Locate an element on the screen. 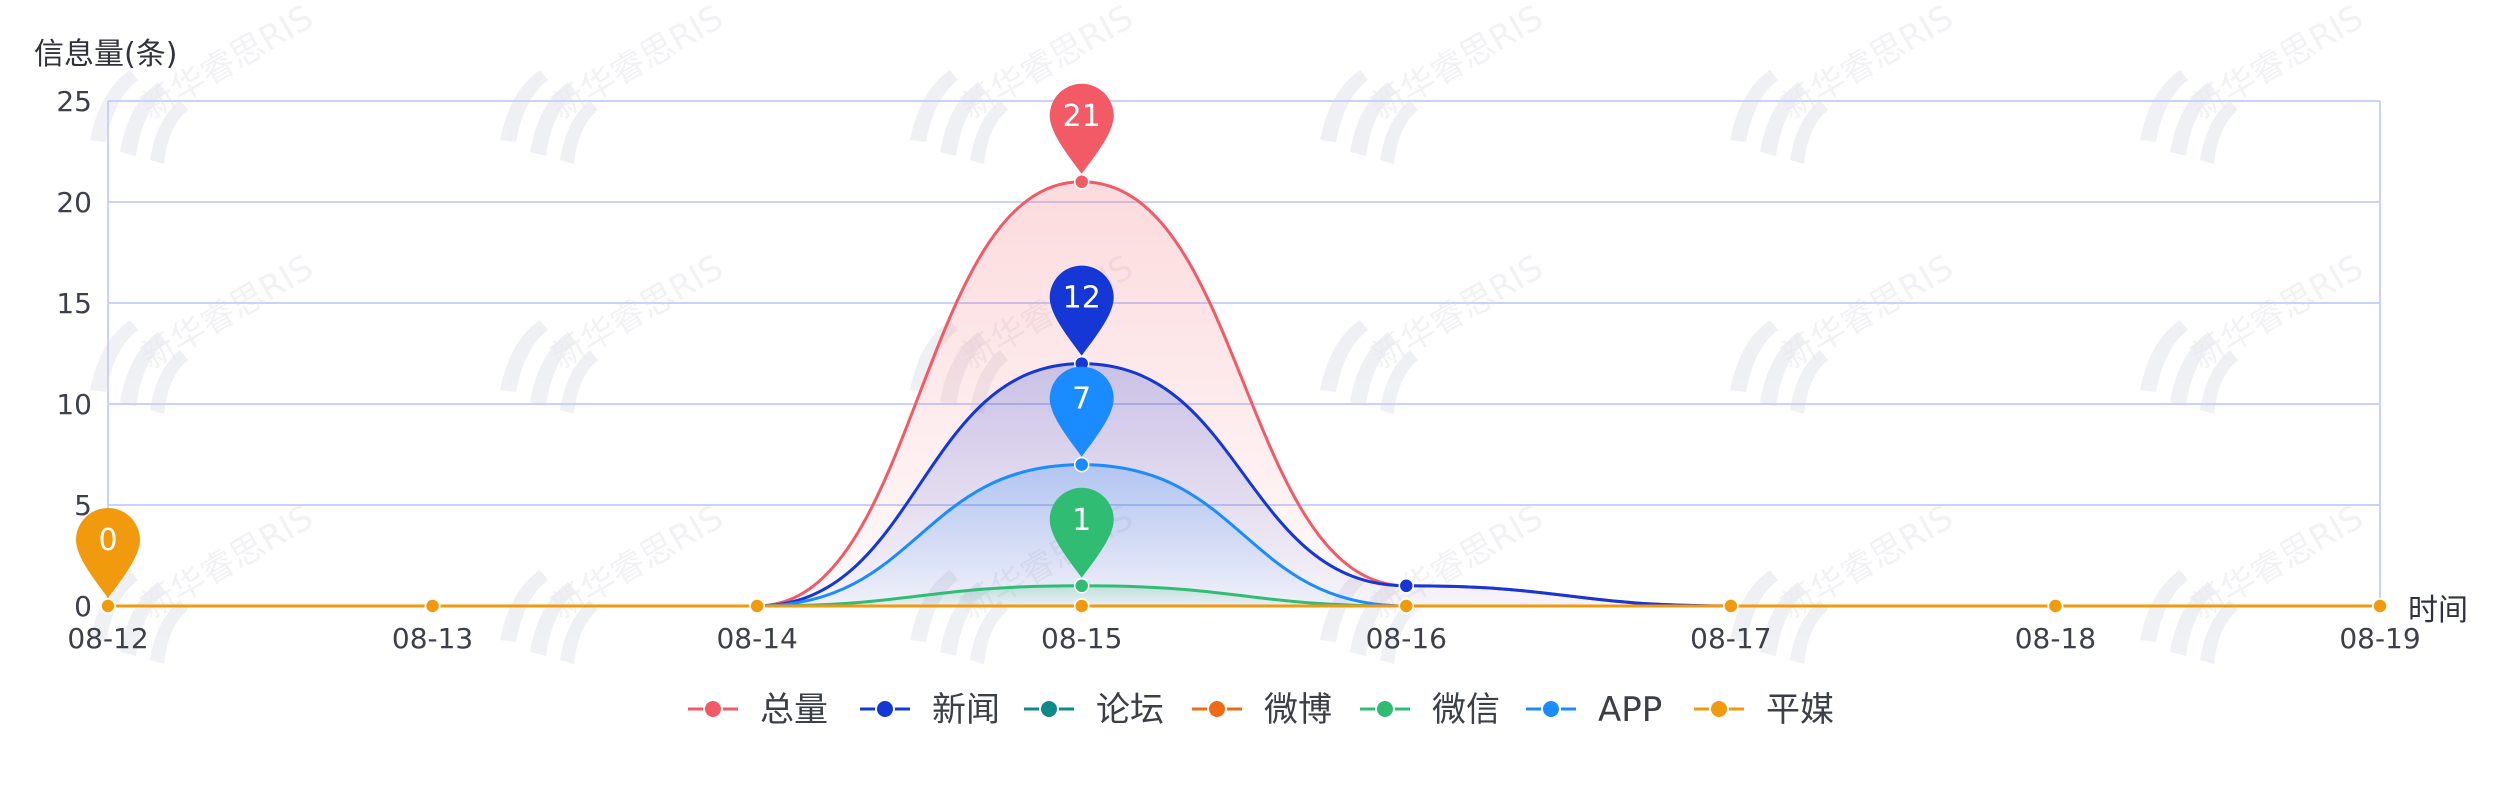 The image size is (2520, 800). legend-marker-weibo is located at coordinates (1217, 709).